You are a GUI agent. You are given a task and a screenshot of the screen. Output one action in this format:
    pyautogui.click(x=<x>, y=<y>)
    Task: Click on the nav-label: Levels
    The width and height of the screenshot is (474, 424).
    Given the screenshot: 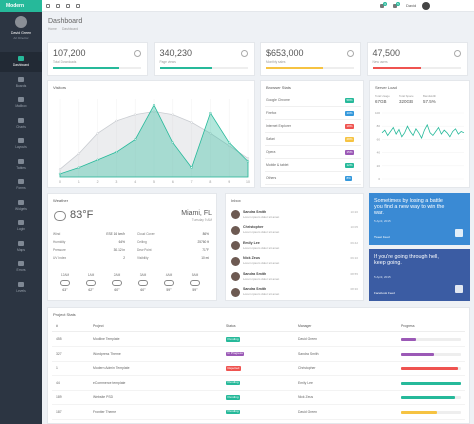 What is the action you would take?
    pyautogui.click(x=21, y=290)
    